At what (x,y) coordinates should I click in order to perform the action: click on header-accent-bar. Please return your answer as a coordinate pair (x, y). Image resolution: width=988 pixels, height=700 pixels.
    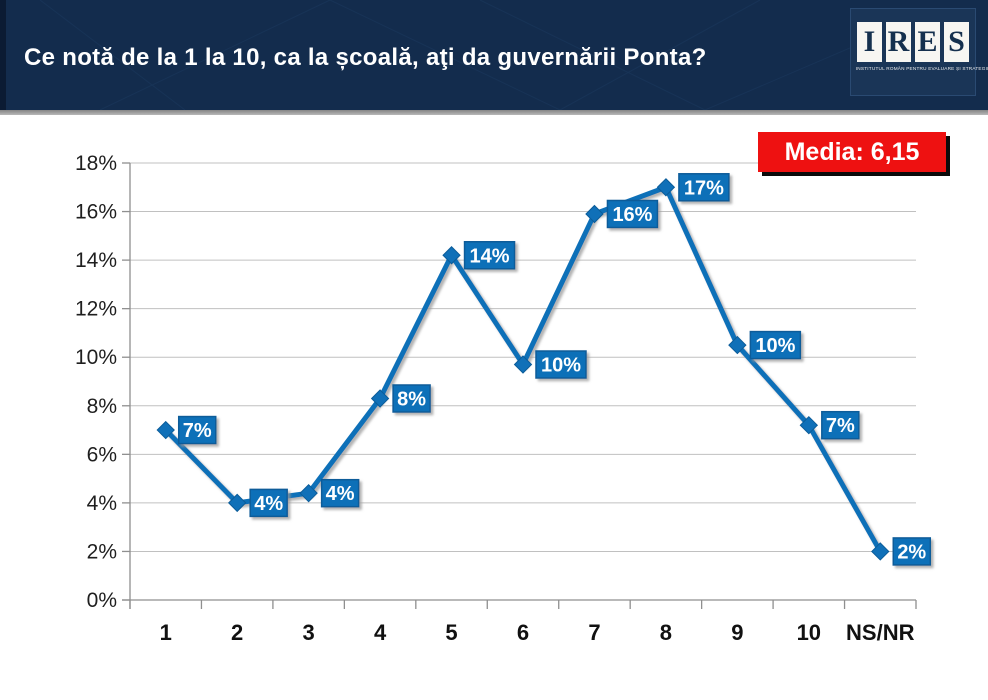
    Looking at the image, I should click on (3, 55).